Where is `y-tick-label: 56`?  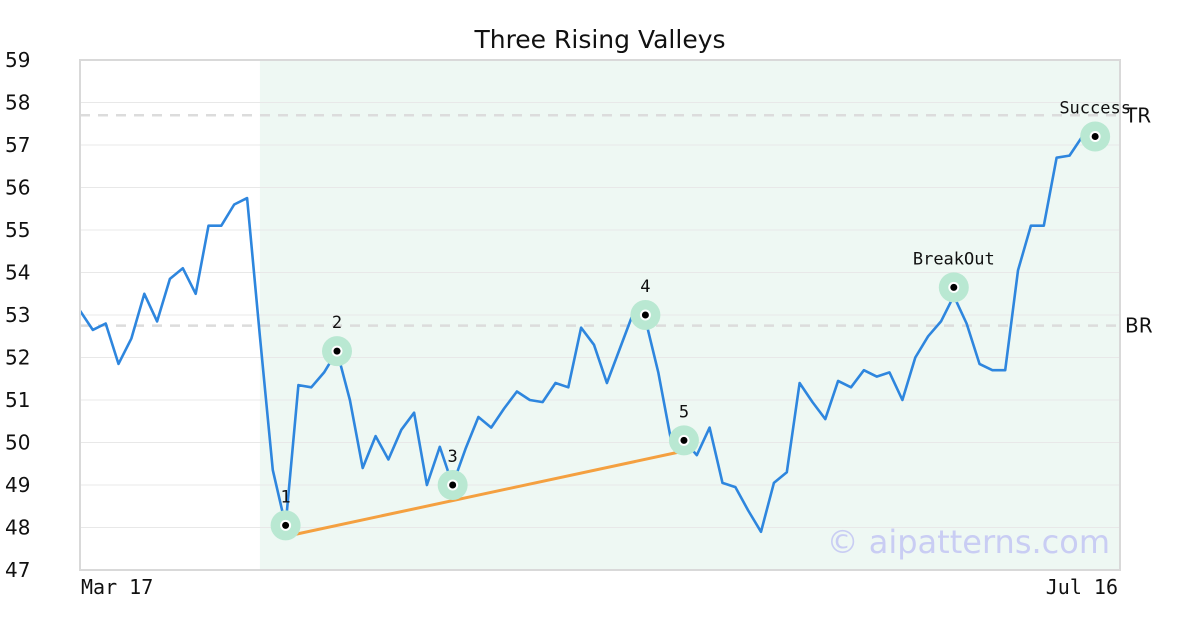 y-tick-label: 56 is located at coordinates (17, 188).